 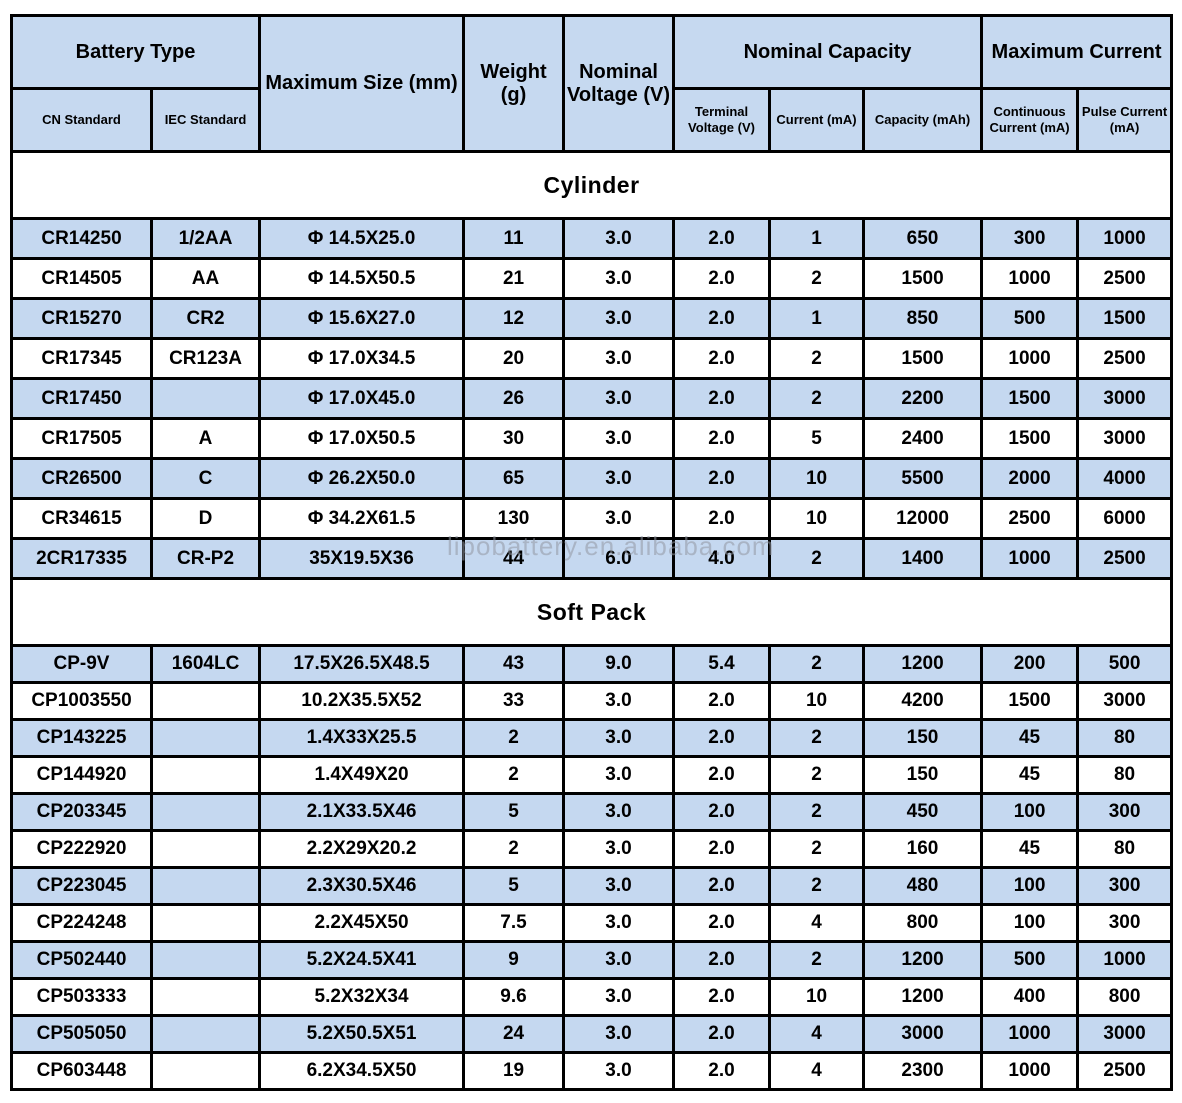 I want to click on table-cell: 1, so click(x=817, y=318).